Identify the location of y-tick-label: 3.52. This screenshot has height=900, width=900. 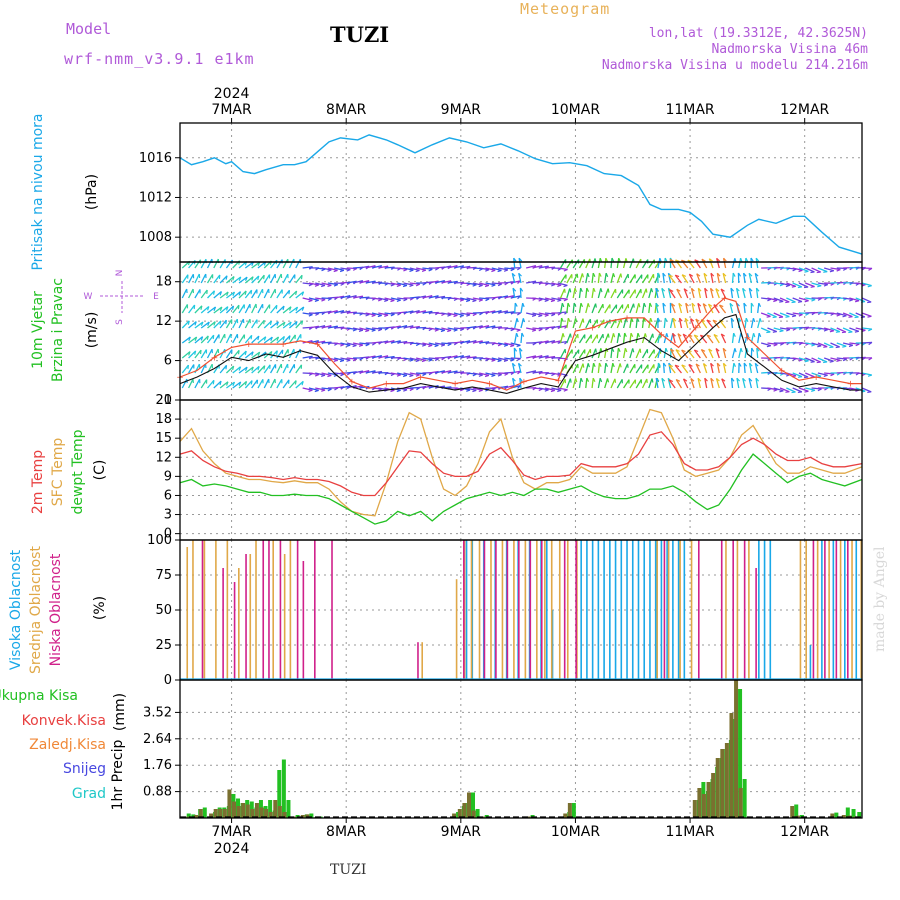
(157, 712).